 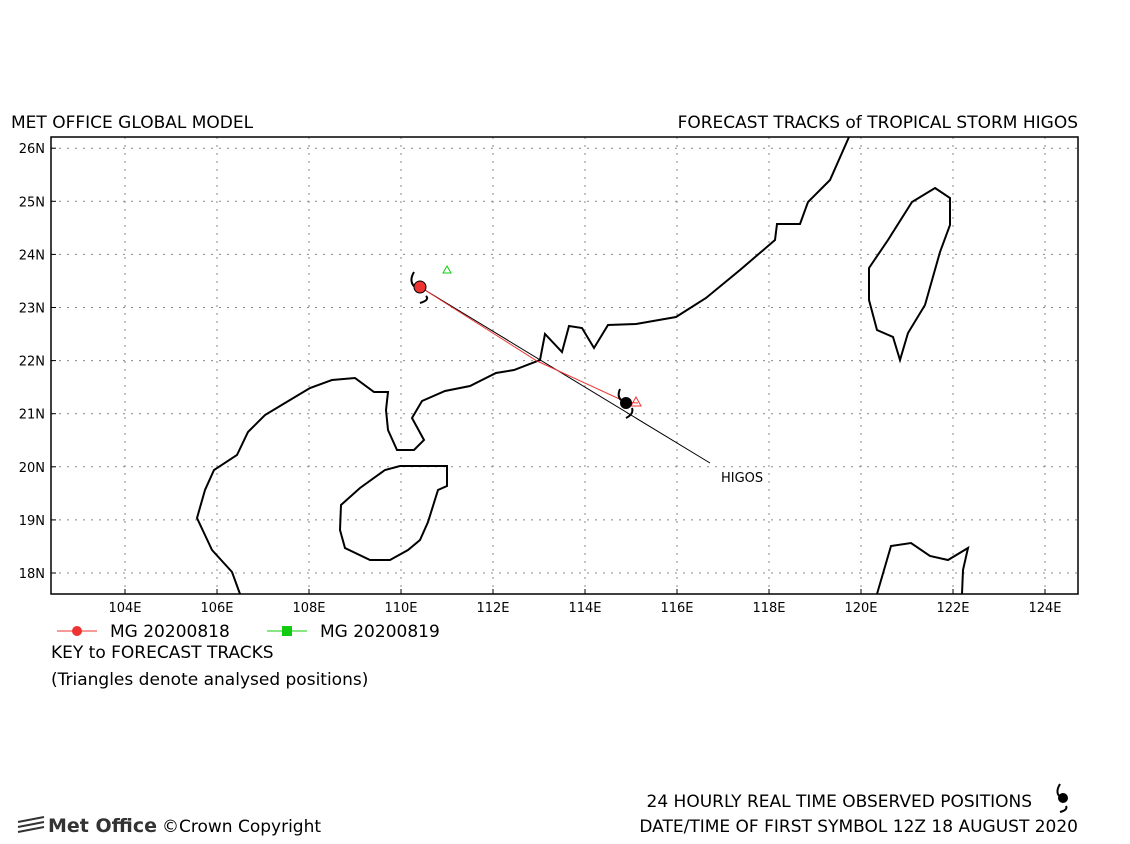 What do you see at coordinates (676, 608) in the screenshot?
I see `lon-label: 116E` at bounding box center [676, 608].